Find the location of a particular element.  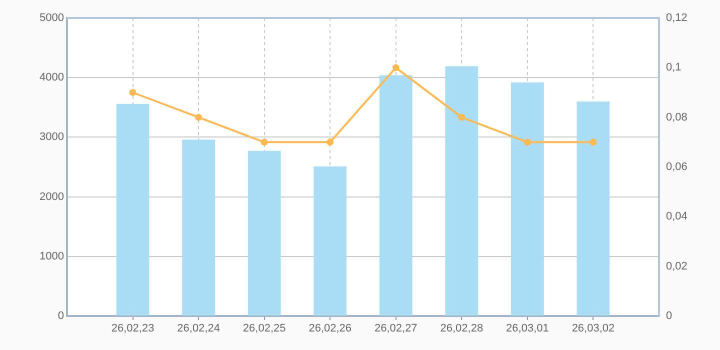

x-tick-label: 26,02,23 is located at coordinates (132, 328).